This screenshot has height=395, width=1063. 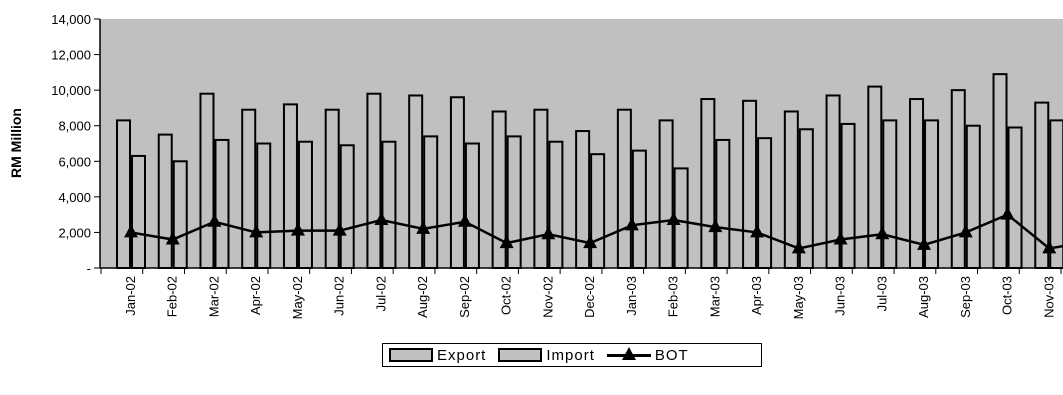 What do you see at coordinates (840, 296) in the screenshot?
I see `x-tick-label: Jun-03` at bounding box center [840, 296].